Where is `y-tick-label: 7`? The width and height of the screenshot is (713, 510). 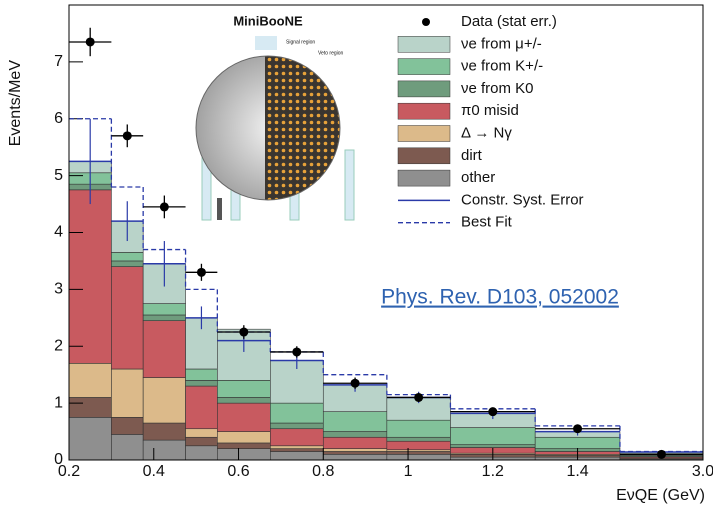
y-tick-label: 7 is located at coordinates (58, 61).